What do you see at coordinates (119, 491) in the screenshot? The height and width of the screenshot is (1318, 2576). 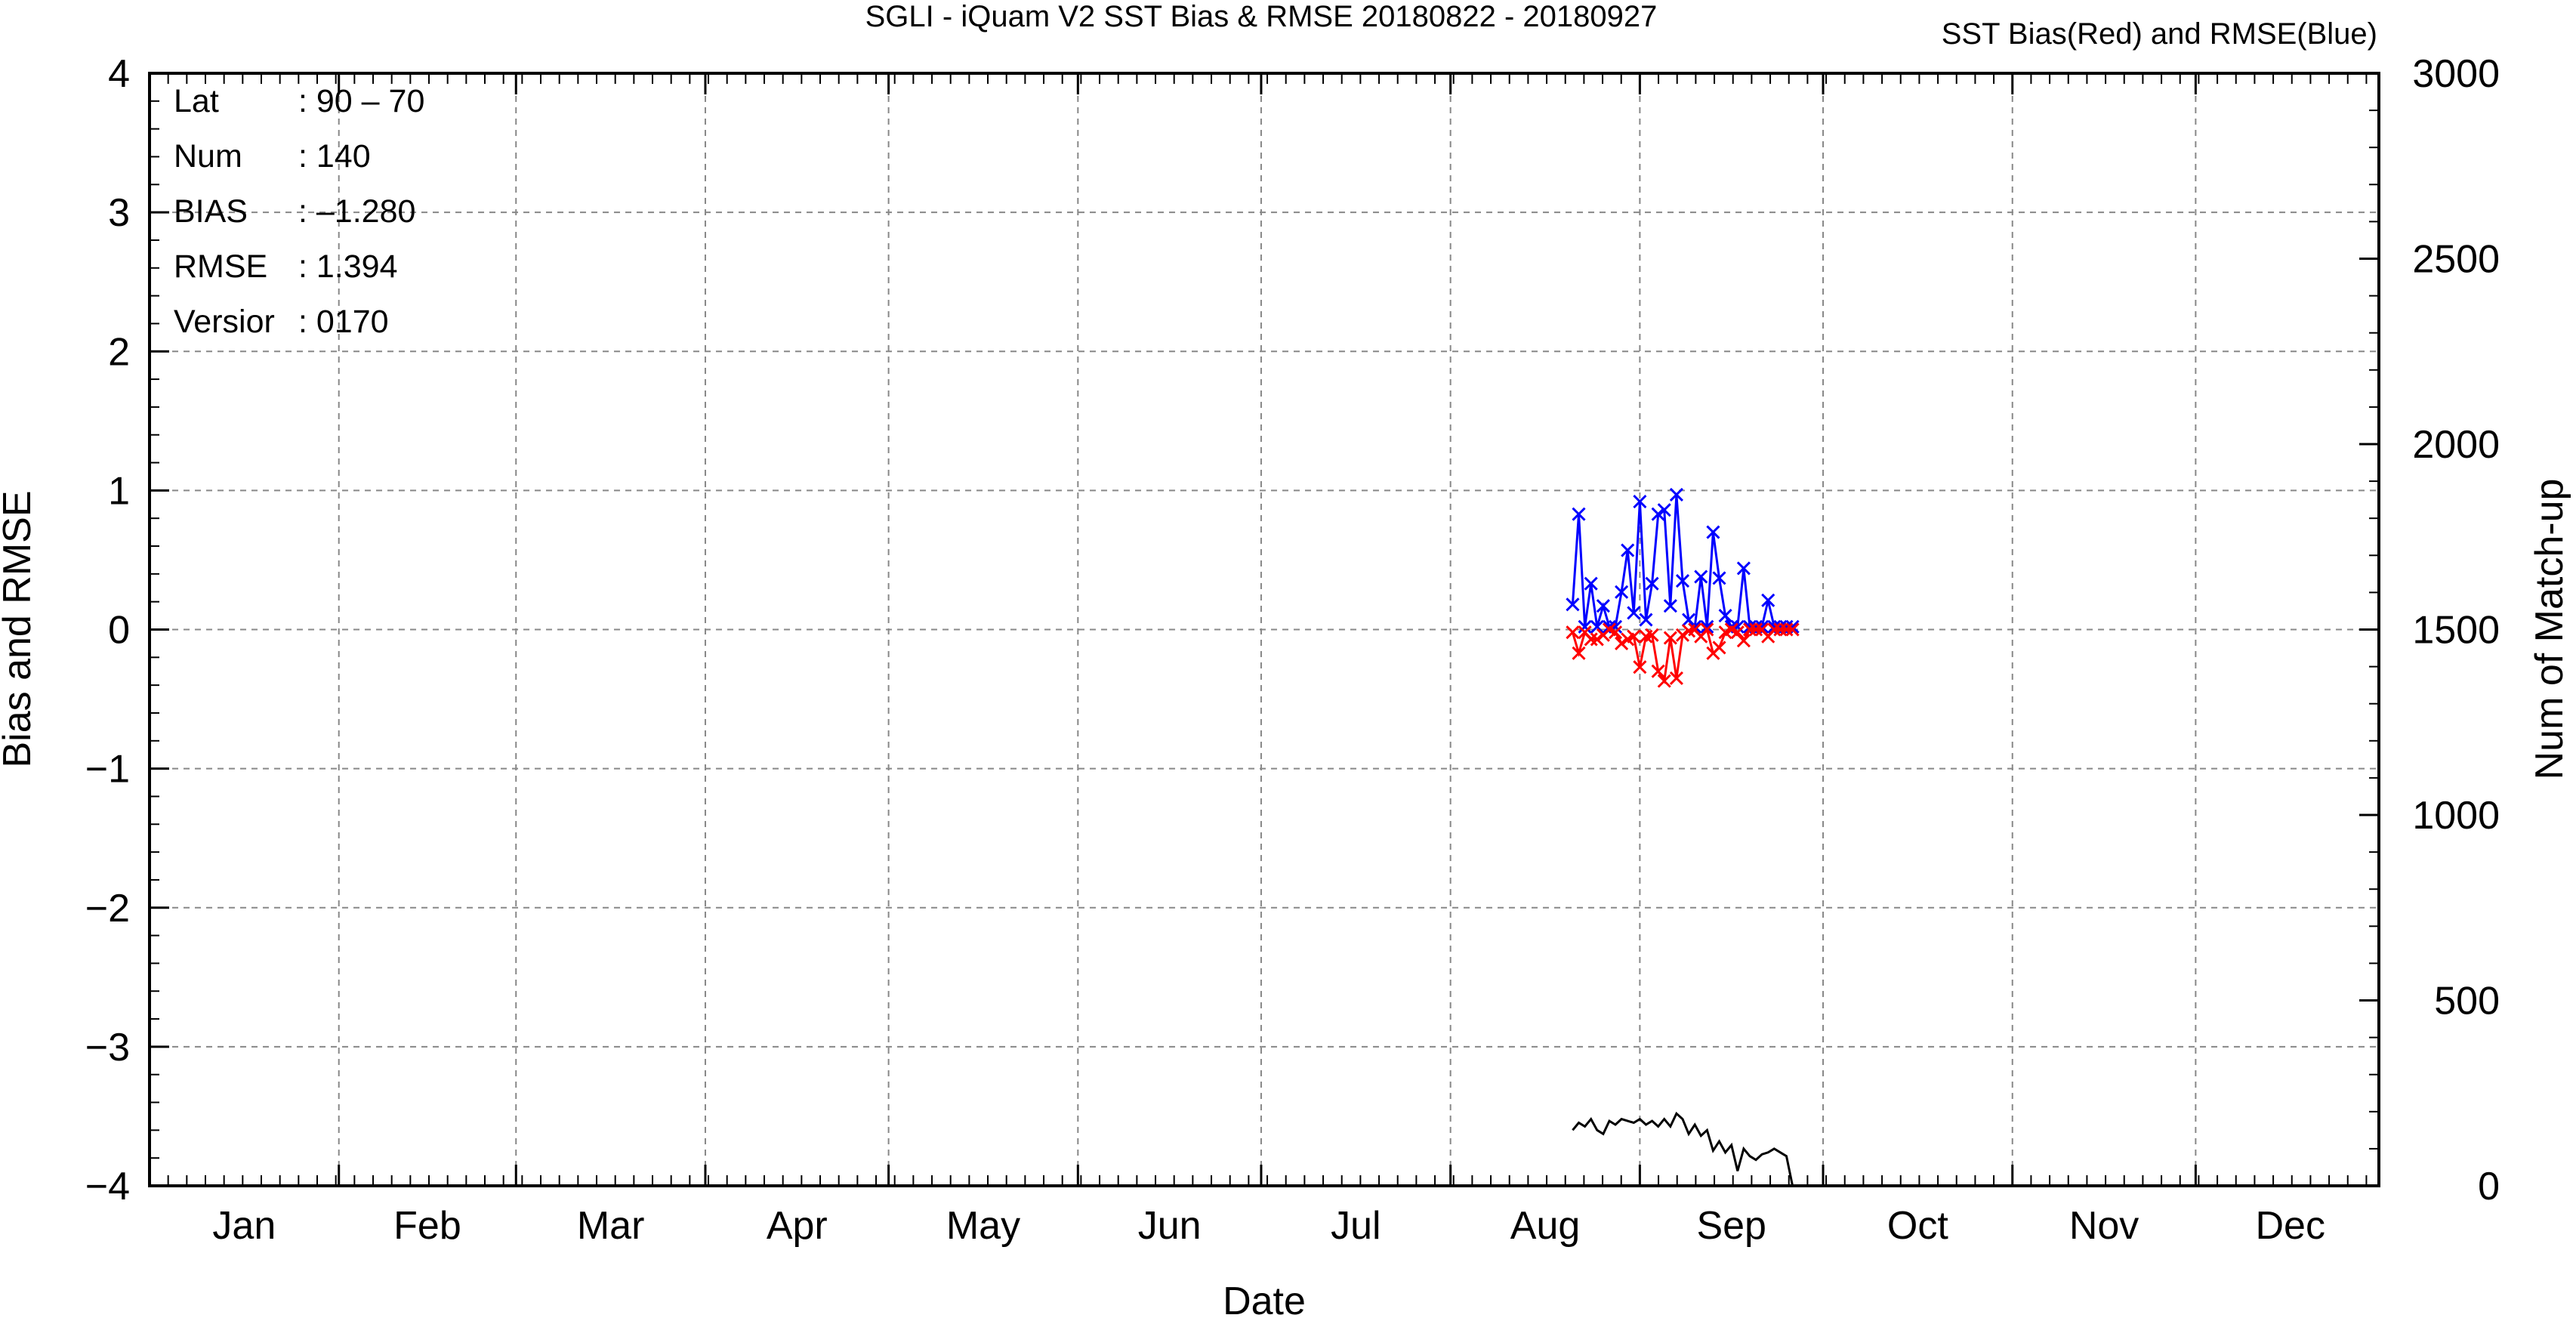 I see `y-tick-label: 1` at bounding box center [119, 491].